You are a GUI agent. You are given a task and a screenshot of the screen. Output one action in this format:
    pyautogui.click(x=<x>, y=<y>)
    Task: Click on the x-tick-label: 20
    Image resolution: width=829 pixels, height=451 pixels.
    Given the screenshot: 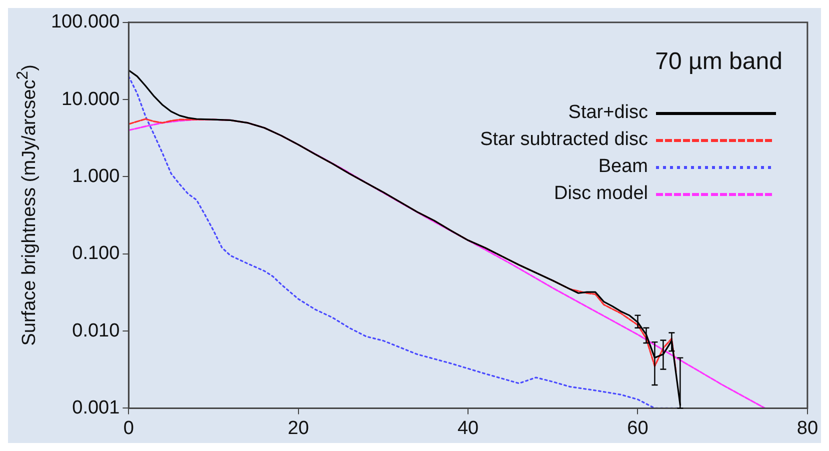 What is the action you would take?
    pyautogui.click(x=298, y=428)
    